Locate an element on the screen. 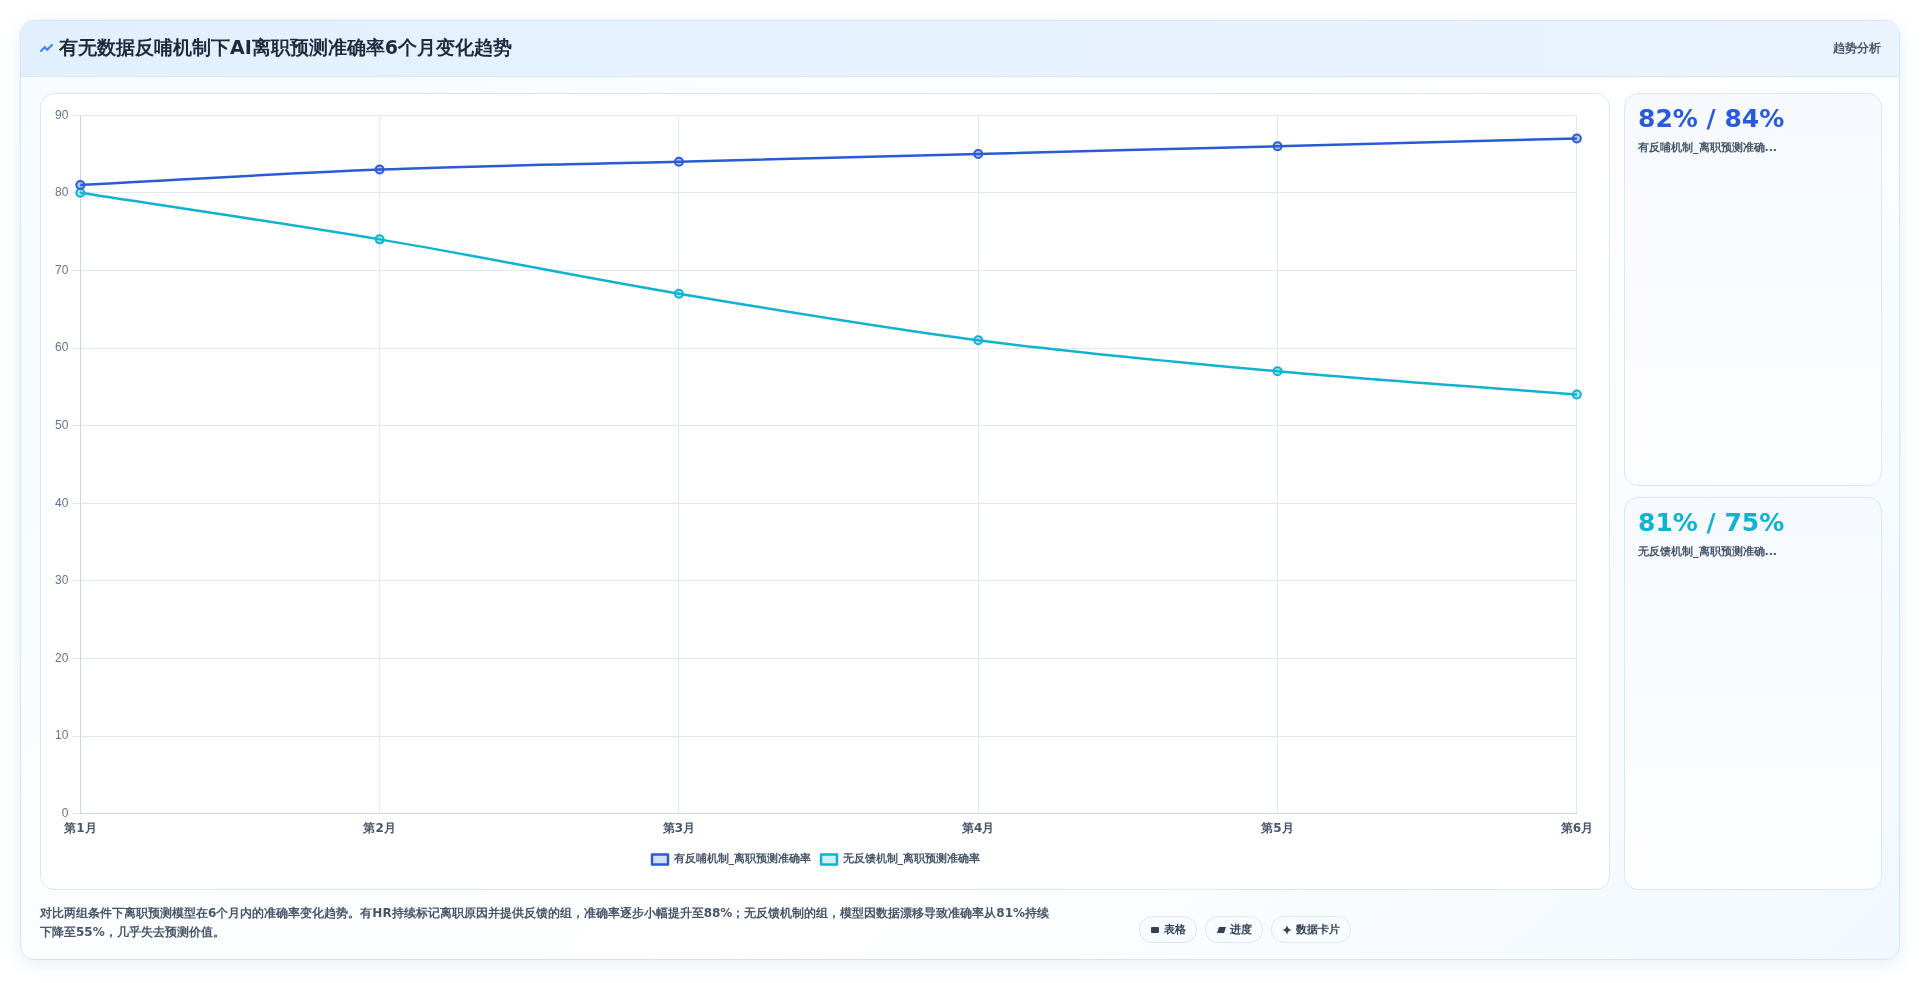  text: 对比两组条件下离职预测模型在6个月内的准确率变化趋势。有HR持续标记离职原因并提供反馈的组，准确率逐步小幅提升至88%；无反馈机制的组，模型因数据漂移导致准确率从81%持续下降至55%，几乎失去预测价值。 is located at coordinates (545, 923).